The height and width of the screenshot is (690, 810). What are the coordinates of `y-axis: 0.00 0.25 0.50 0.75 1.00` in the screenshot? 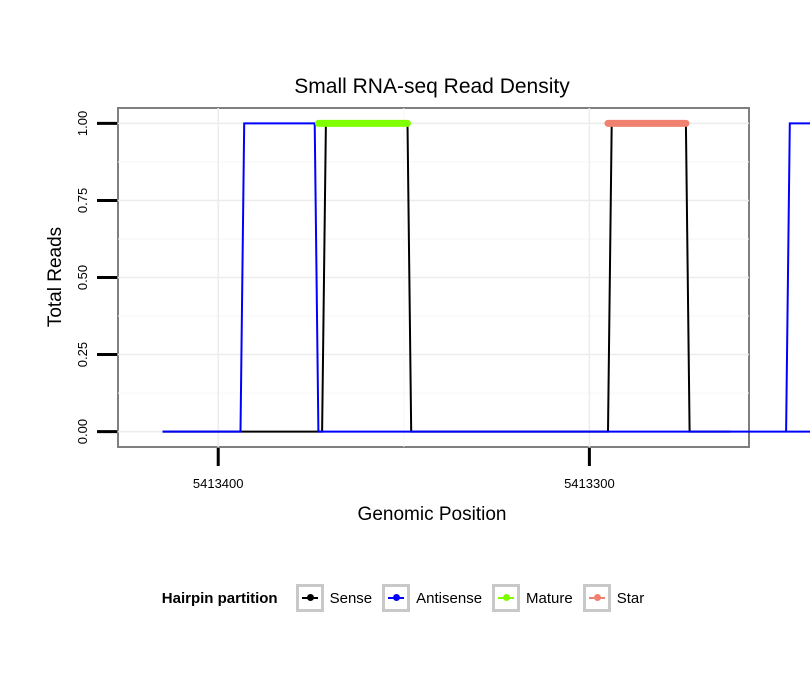 It's located at (96, 277).